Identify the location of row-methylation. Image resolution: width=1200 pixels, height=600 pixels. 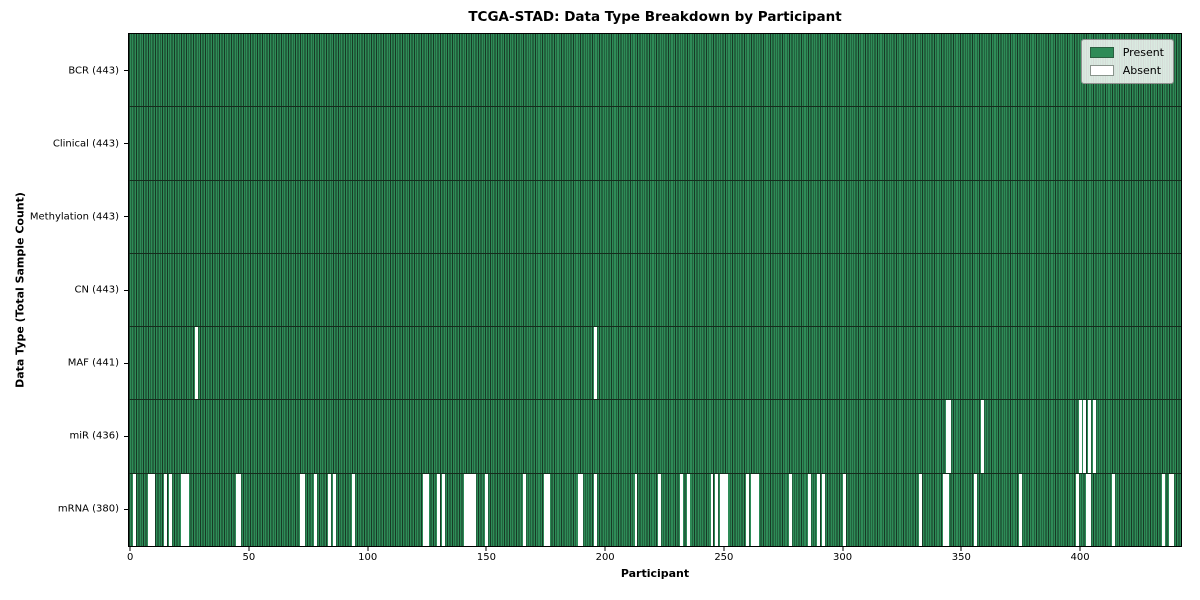
(655, 216).